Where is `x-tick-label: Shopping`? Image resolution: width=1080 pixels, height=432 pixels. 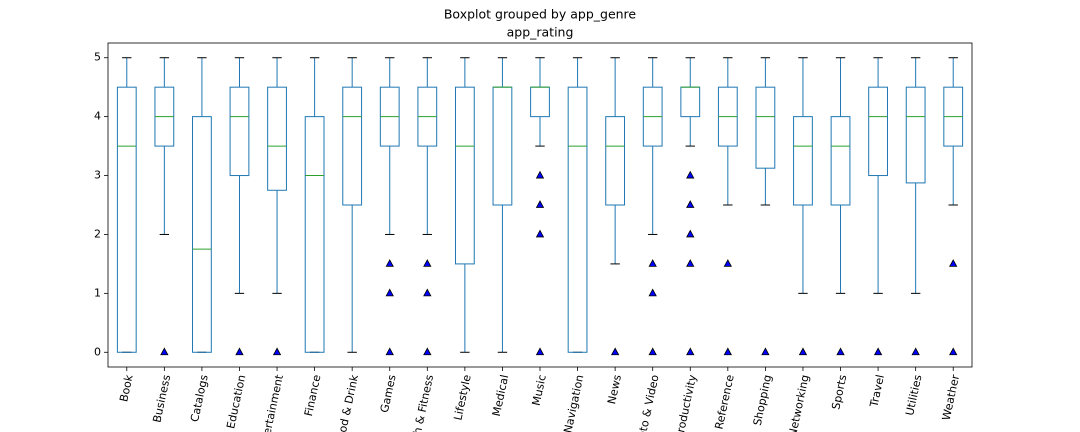 x-tick-label: Shopping is located at coordinates (762, 400).